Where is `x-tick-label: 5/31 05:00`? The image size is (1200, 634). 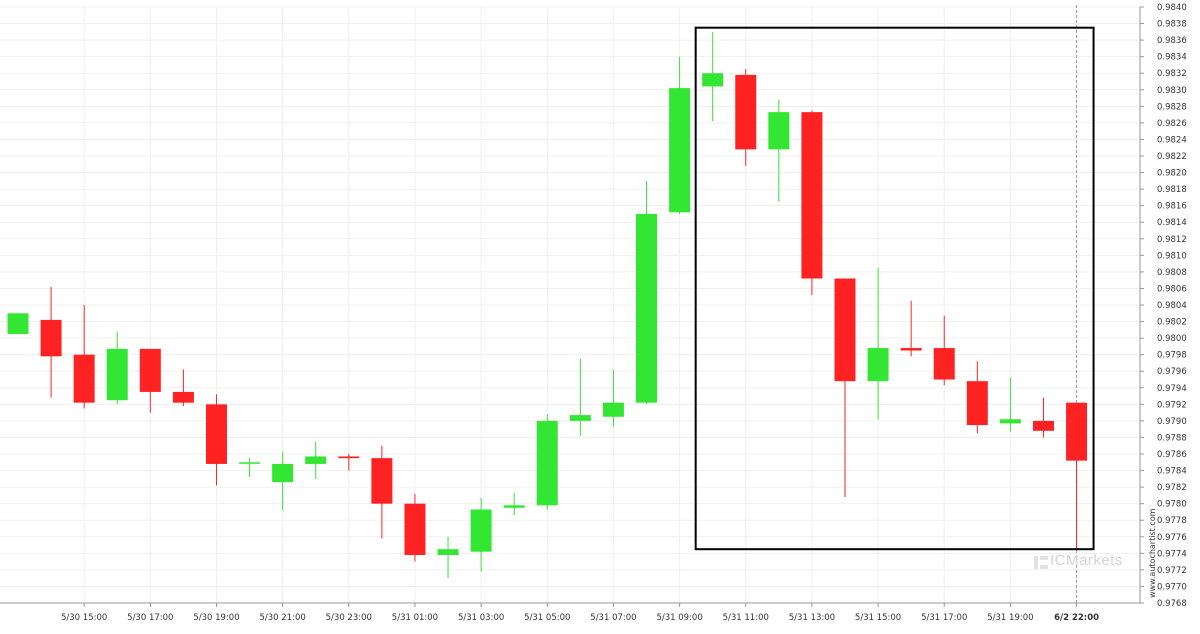 x-tick-label: 5/31 05:00 is located at coordinates (547, 618).